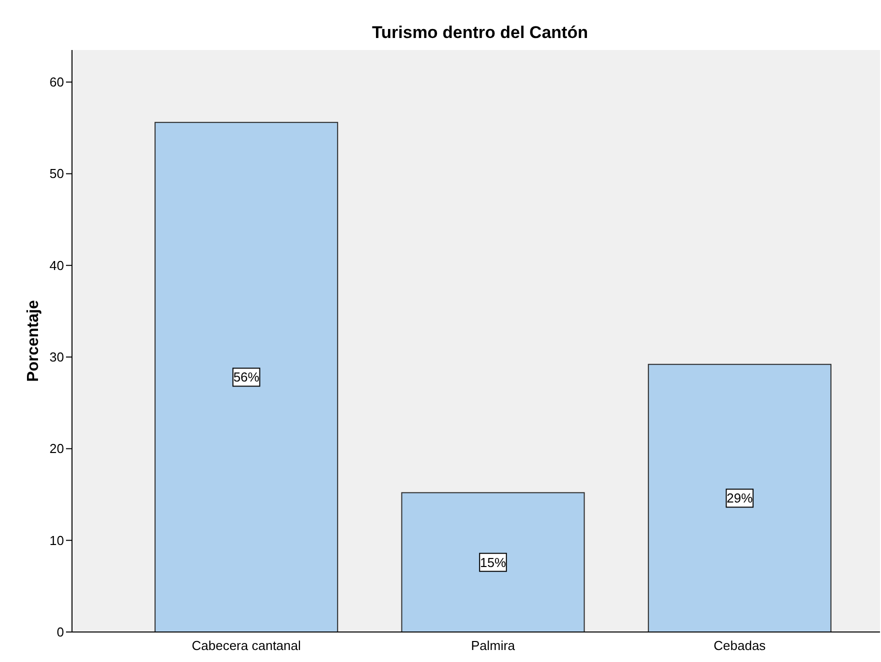  I want to click on data-label: 15%, so click(493, 562).